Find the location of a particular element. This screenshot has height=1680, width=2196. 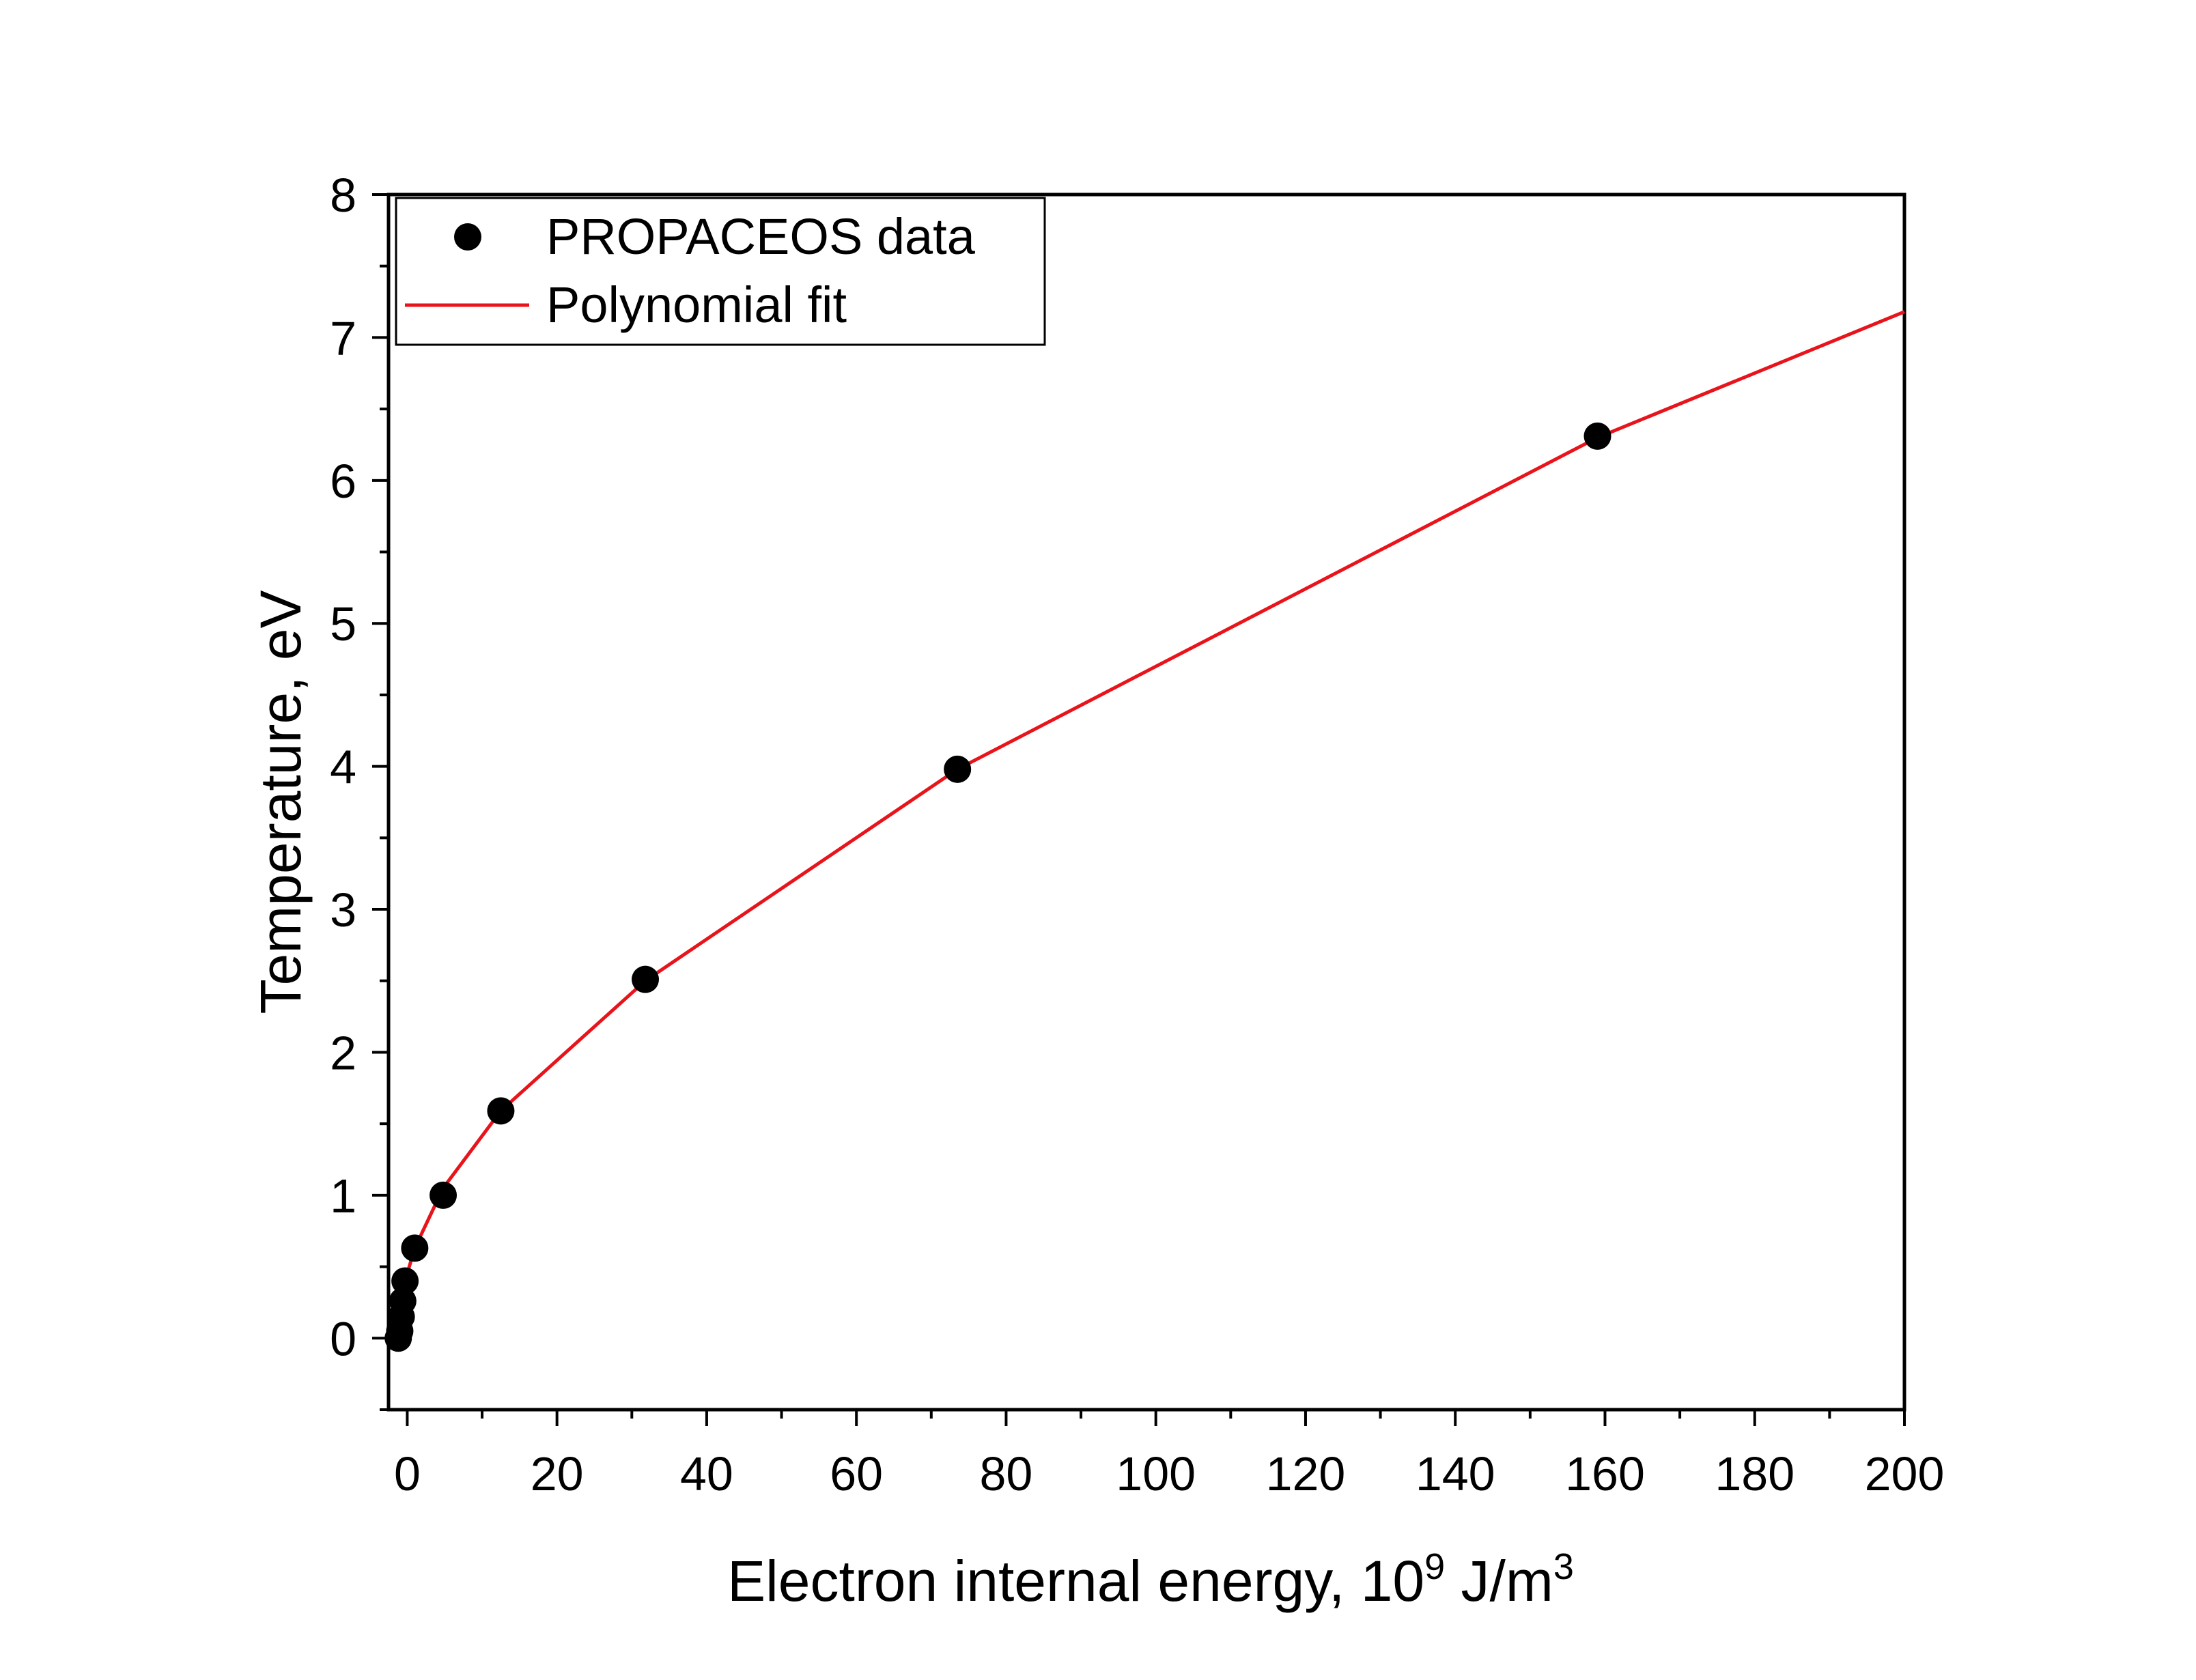

y-axis-ticks: 0 1 2 3 4 5 6 7 8 is located at coordinates (359, 790).